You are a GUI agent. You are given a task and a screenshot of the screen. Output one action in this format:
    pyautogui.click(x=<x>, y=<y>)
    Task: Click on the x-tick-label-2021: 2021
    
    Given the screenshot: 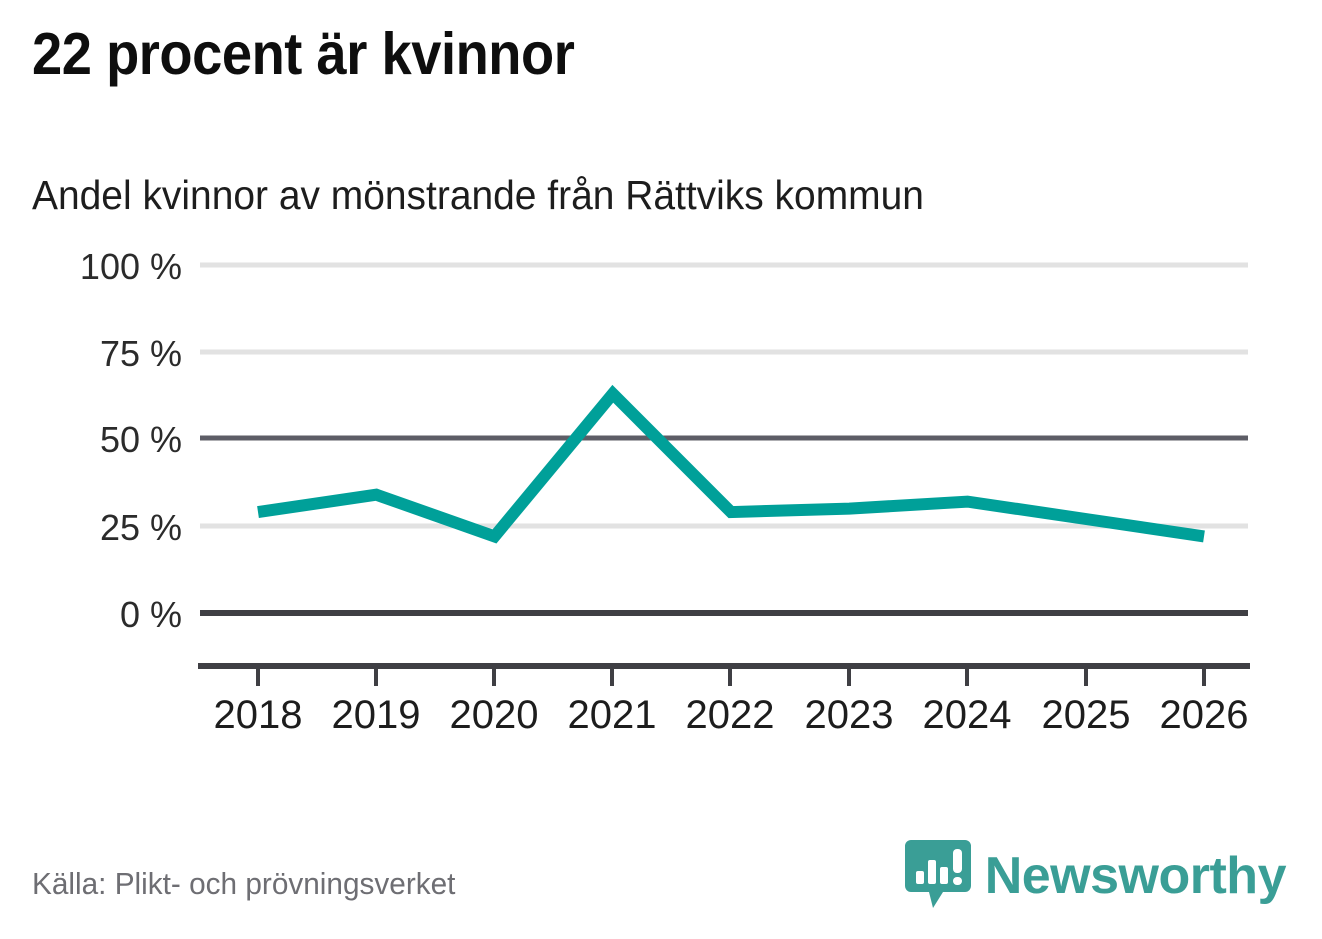 What is the action you would take?
    pyautogui.click(x=612, y=715)
    